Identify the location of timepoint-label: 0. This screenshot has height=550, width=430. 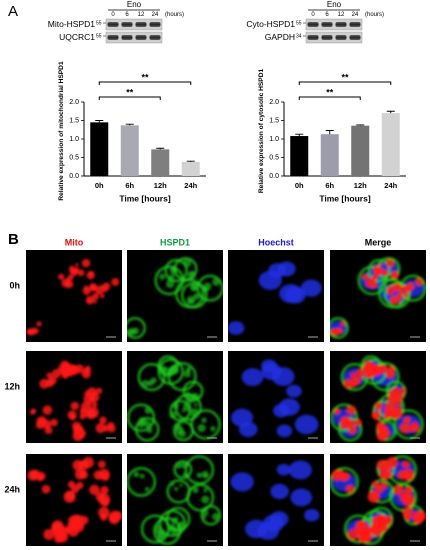
(113, 15).